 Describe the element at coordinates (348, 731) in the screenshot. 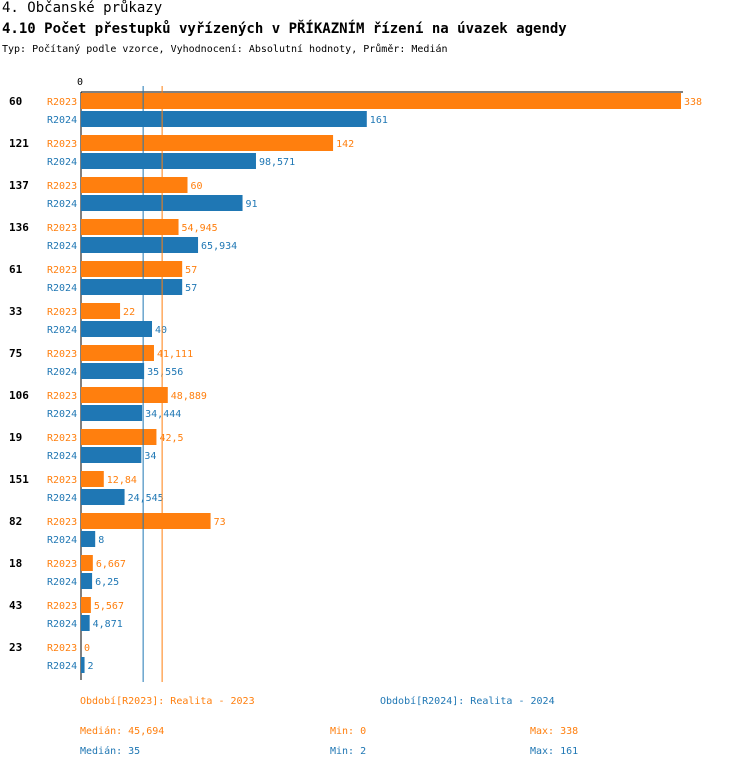

I see `min-r2023: Min: 0` at that location.